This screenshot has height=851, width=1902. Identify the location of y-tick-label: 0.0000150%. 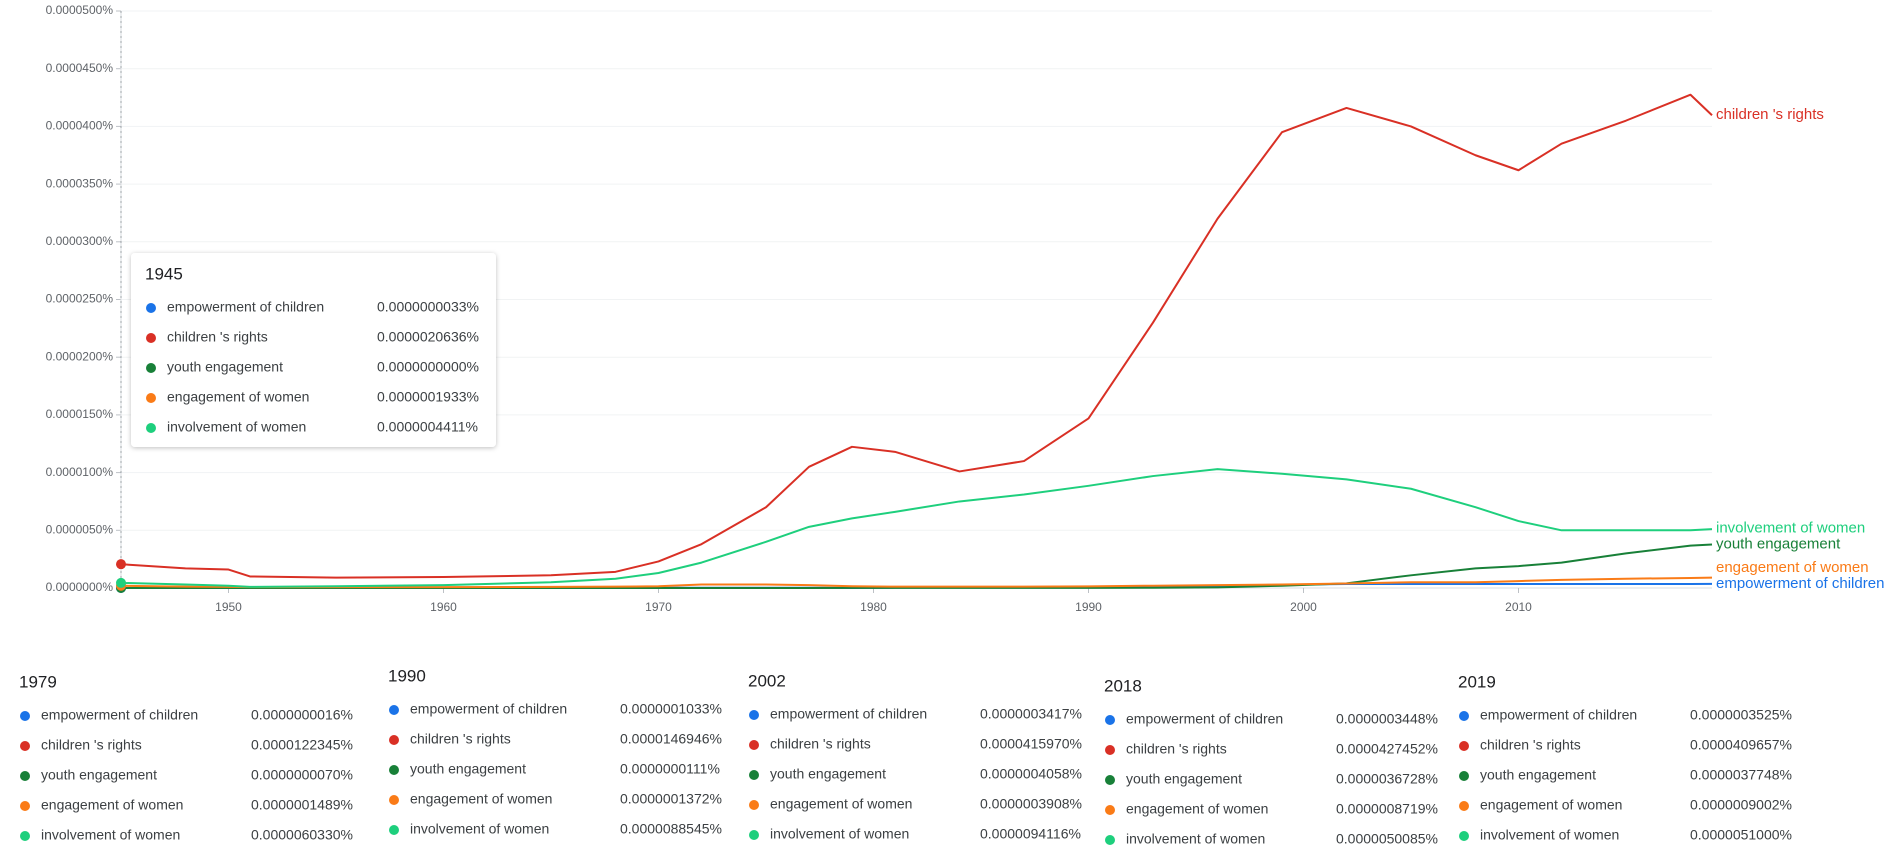
(80, 414).